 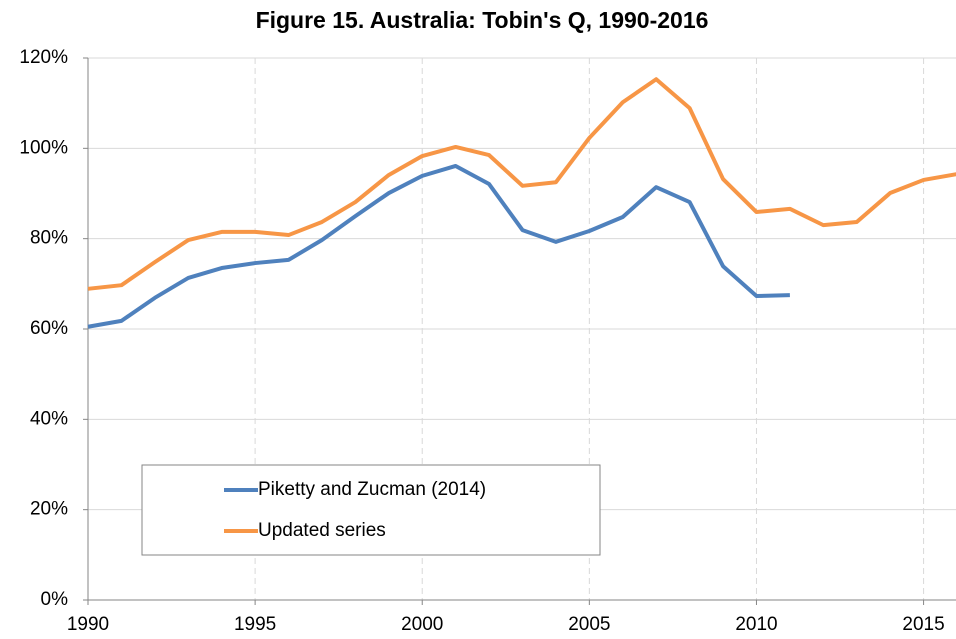 What do you see at coordinates (49, 328) in the screenshot?
I see `y-tick-label: 60%` at bounding box center [49, 328].